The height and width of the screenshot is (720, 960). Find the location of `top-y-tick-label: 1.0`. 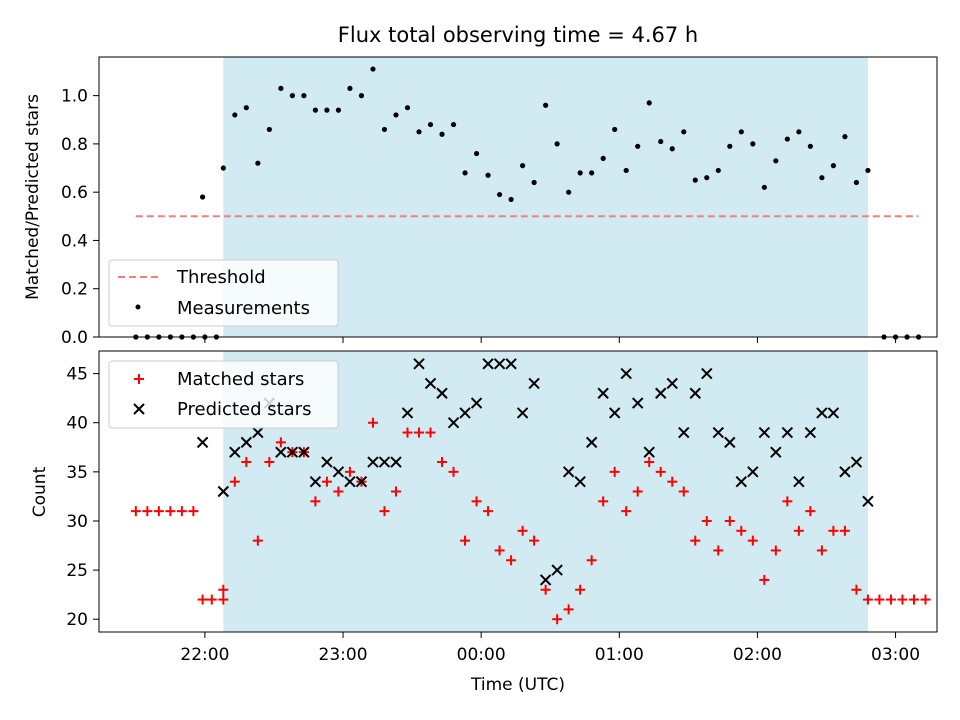

top-y-tick-label: 1.0 is located at coordinates (74, 97).